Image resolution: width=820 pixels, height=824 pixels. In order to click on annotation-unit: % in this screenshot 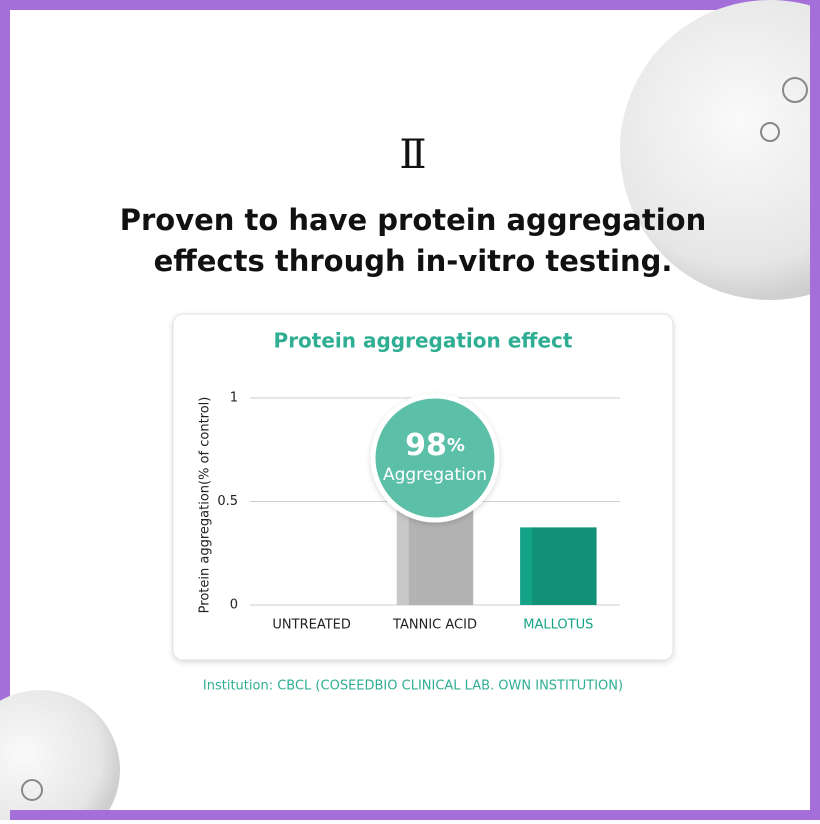, I will do `click(456, 445)`.